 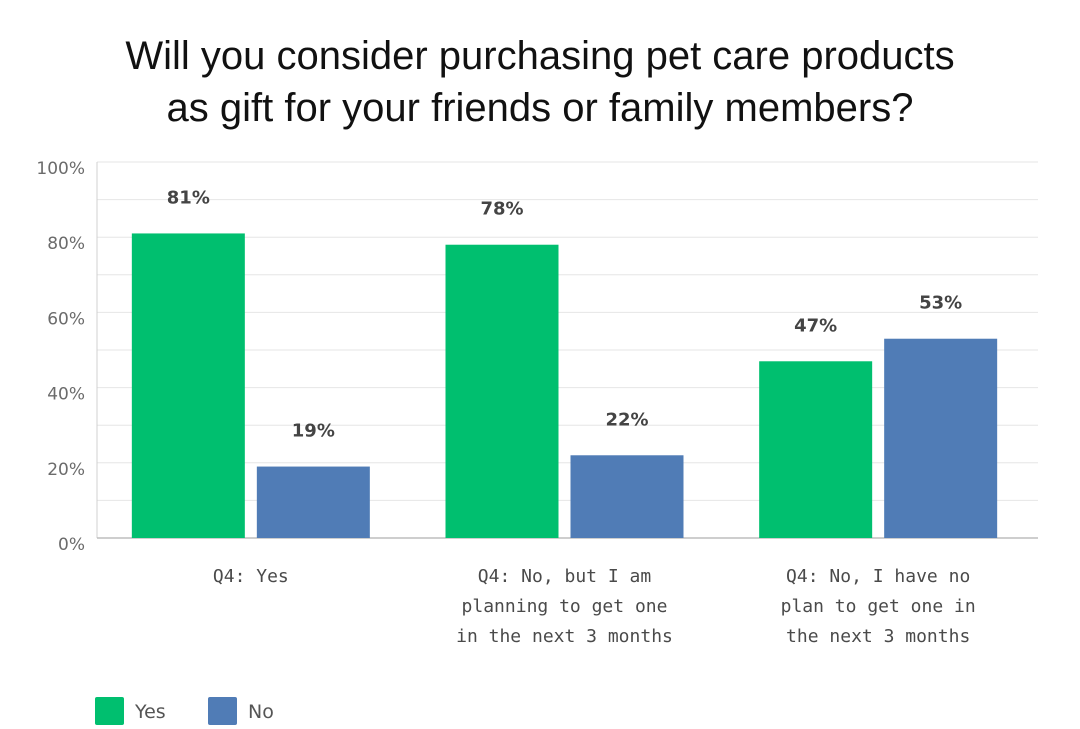 I want to click on category-label-line: in the next 3 months, so click(x=564, y=636).